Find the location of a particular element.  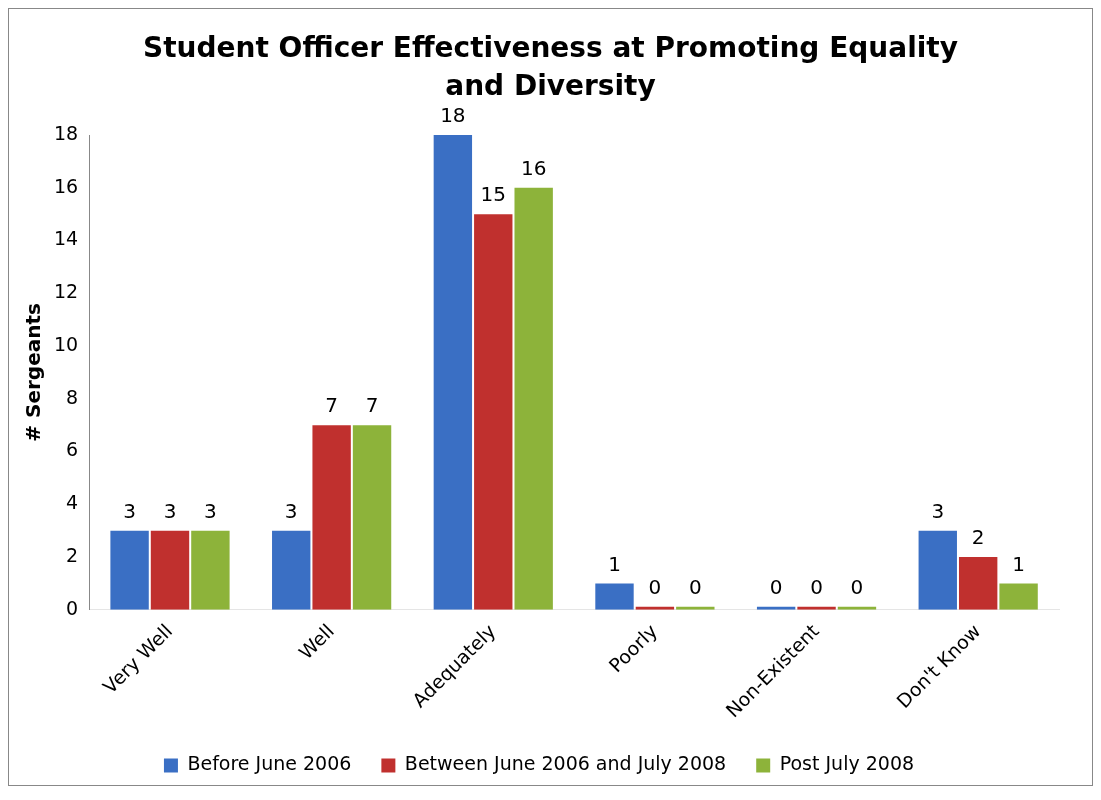

data-label: 2 is located at coordinates (978, 537).